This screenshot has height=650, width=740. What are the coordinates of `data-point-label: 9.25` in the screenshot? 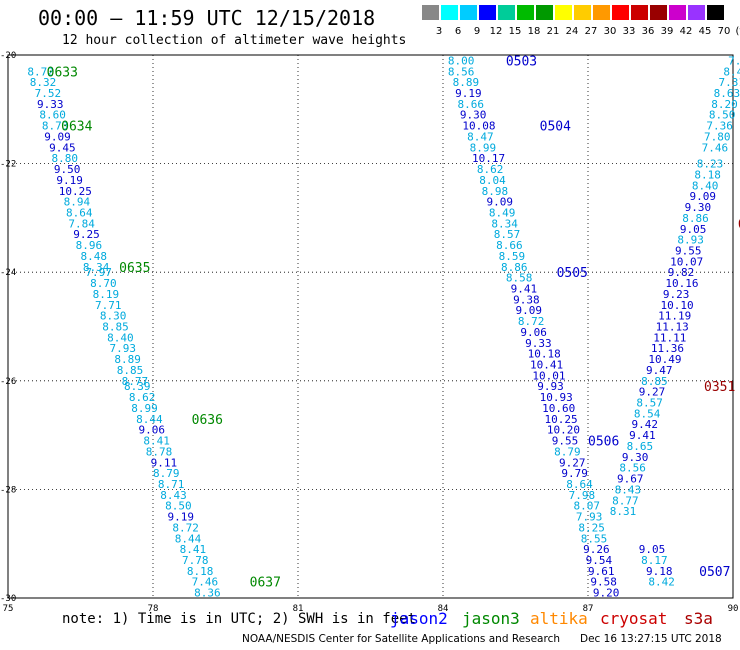 It's located at (86, 234).